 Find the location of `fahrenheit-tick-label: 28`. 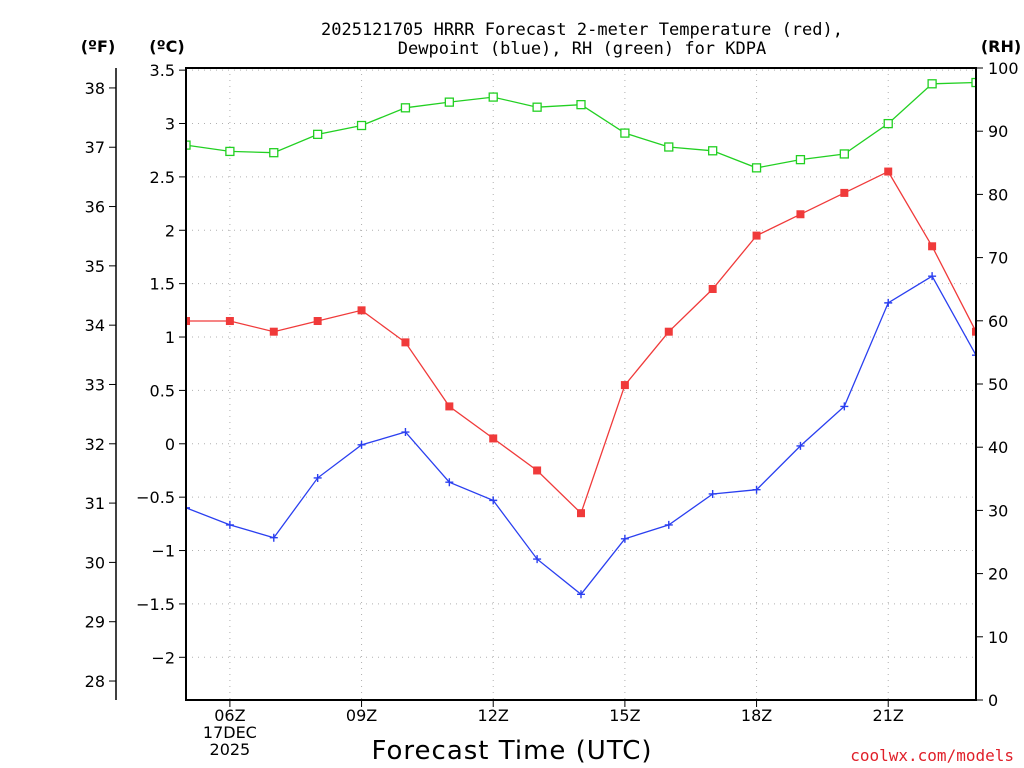

fahrenheit-tick-label: 28 is located at coordinates (95, 681).